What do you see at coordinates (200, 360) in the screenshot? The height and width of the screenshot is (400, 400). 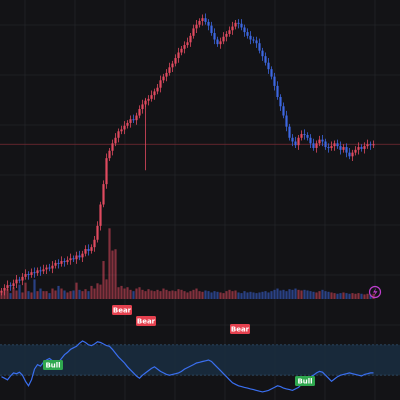 I see `oscillator-band` at bounding box center [200, 360].